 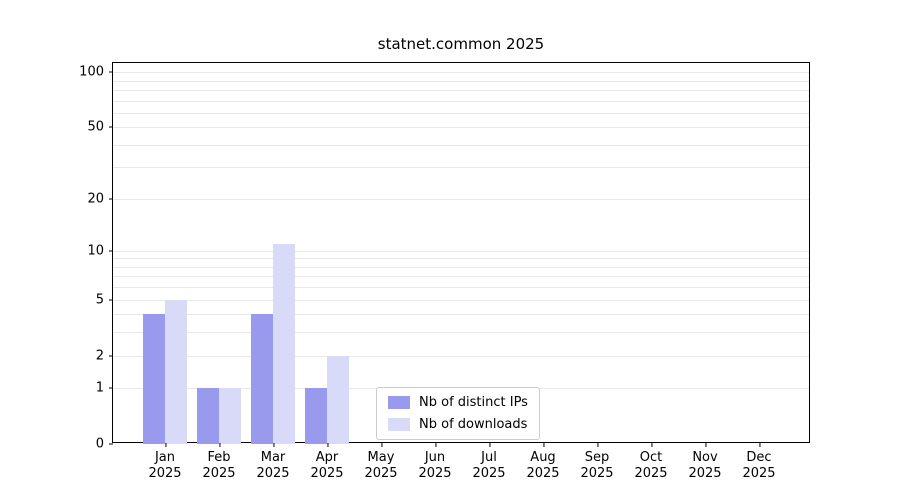 I want to click on x-tick-month-label: Feb, so click(x=219, y=457).